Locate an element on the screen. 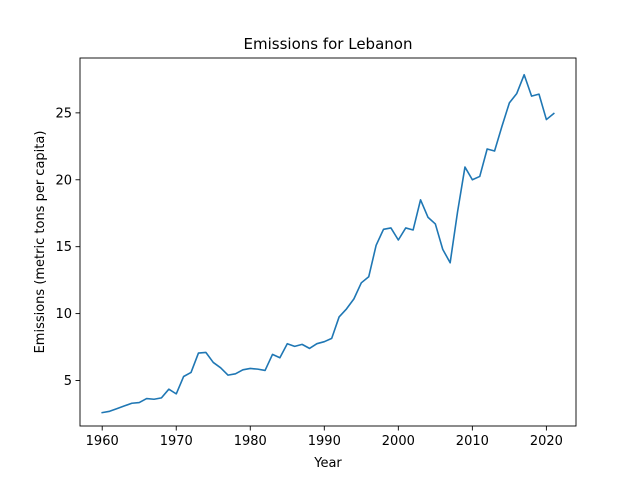 Image resolution: width=640 pixels, height=480 pixels. x-tick-label: 1970 is located at coordinates (176, 441).